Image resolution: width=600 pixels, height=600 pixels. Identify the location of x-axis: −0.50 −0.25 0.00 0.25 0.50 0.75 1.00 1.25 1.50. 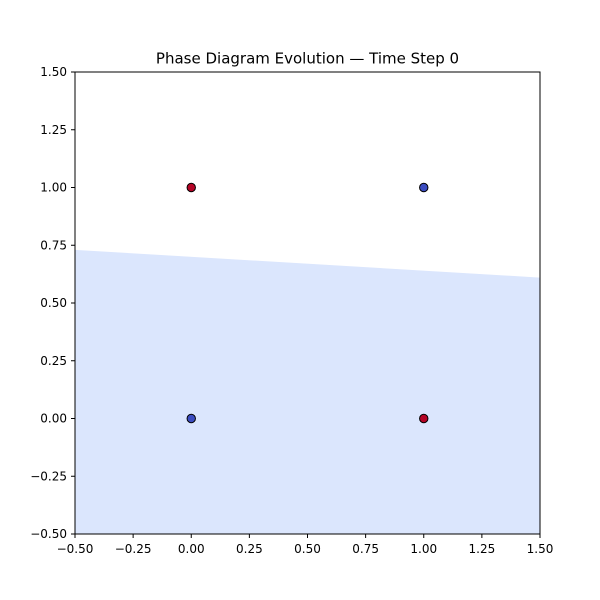
(305, 545).